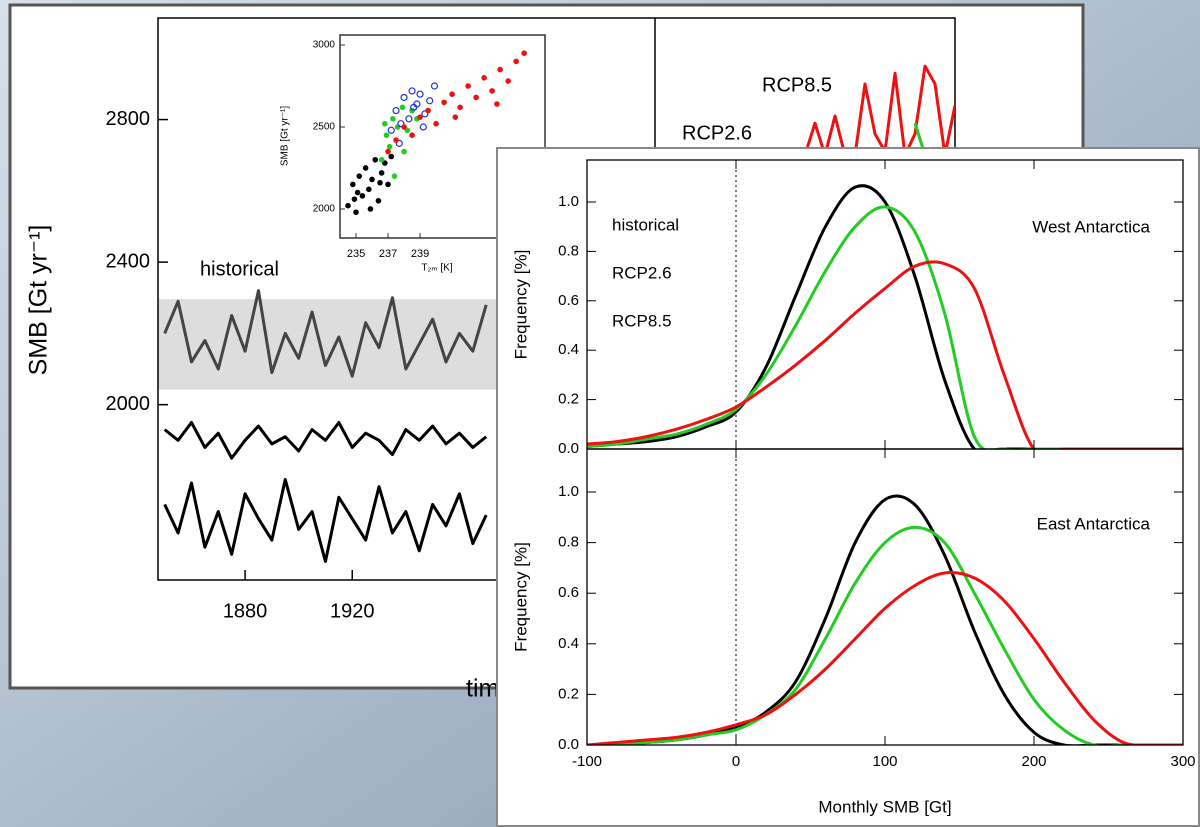 The width and height of the screenshot is (1200, 827). Describe the element at coordinates (587, 761) in the screenshot. I see `x-tick-label: -100` at that location.